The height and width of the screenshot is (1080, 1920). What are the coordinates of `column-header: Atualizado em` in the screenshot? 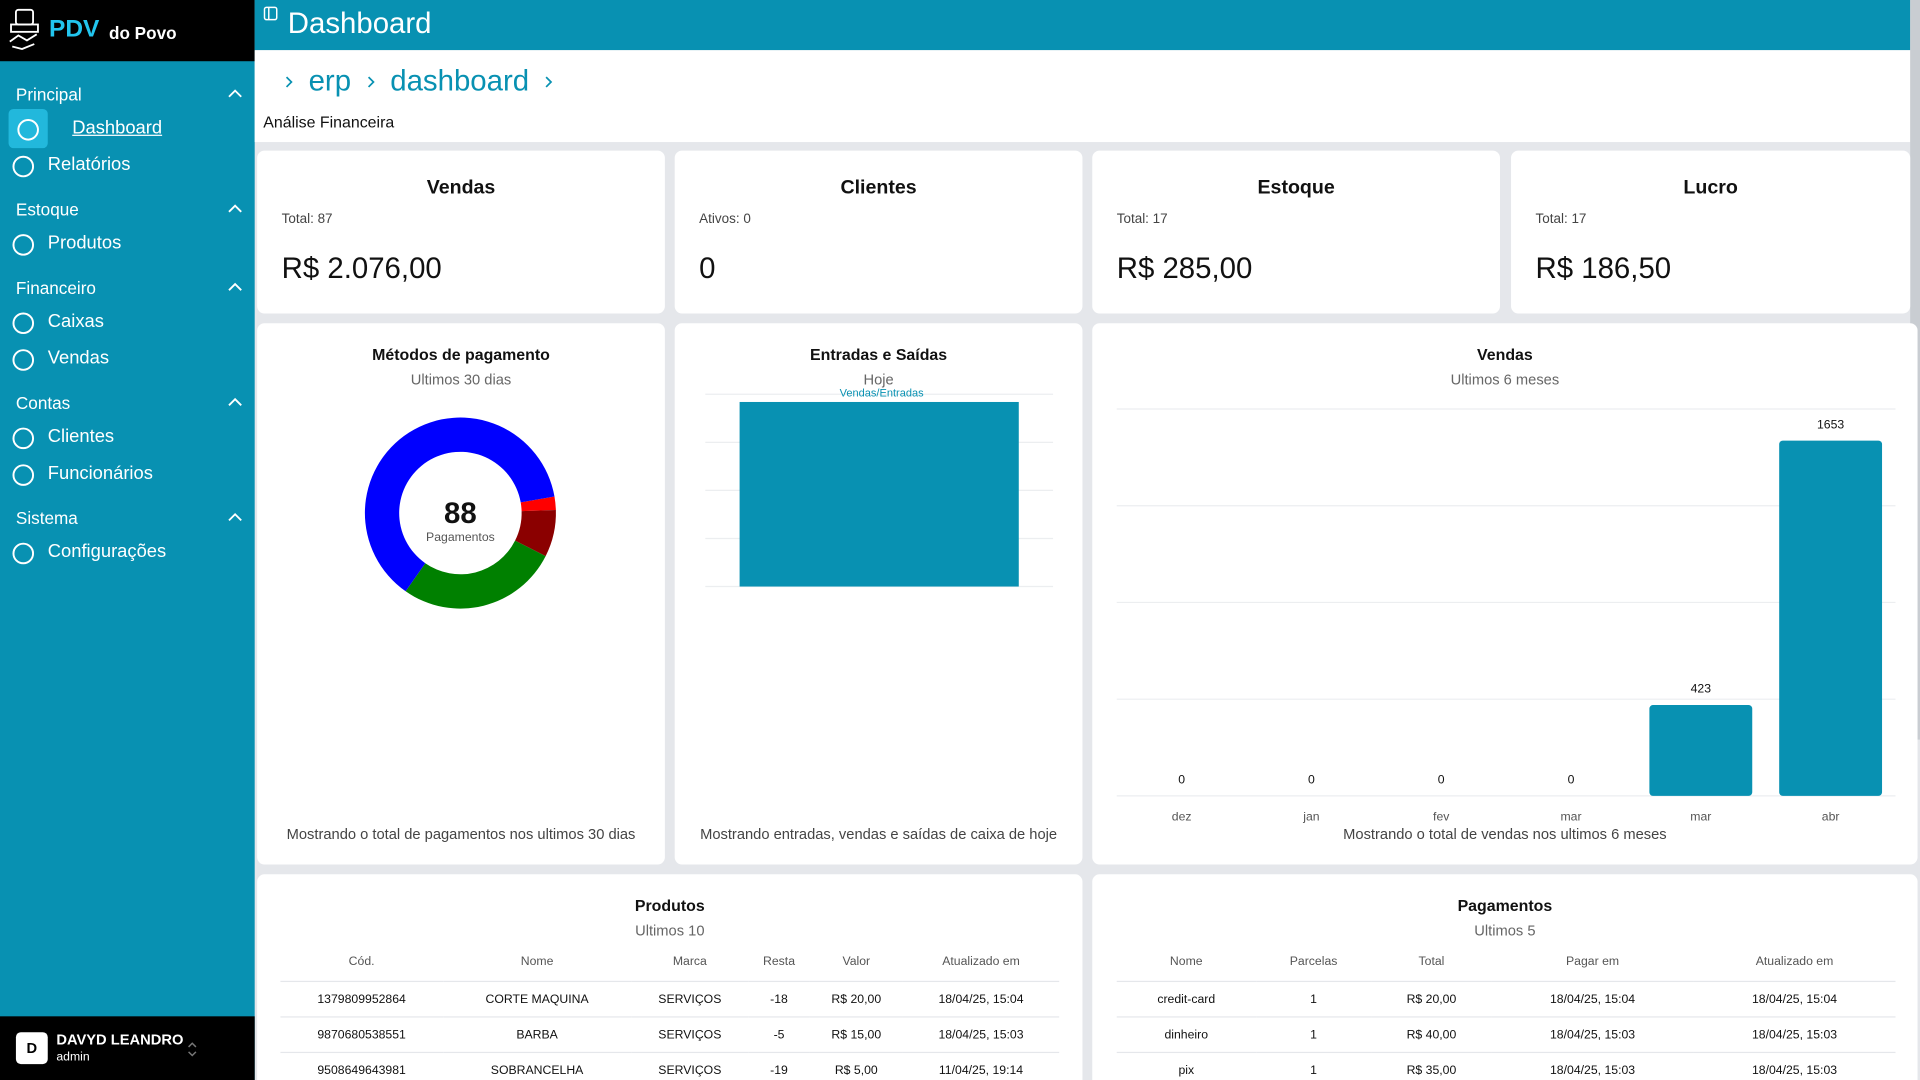 It's located at (1794, 961).